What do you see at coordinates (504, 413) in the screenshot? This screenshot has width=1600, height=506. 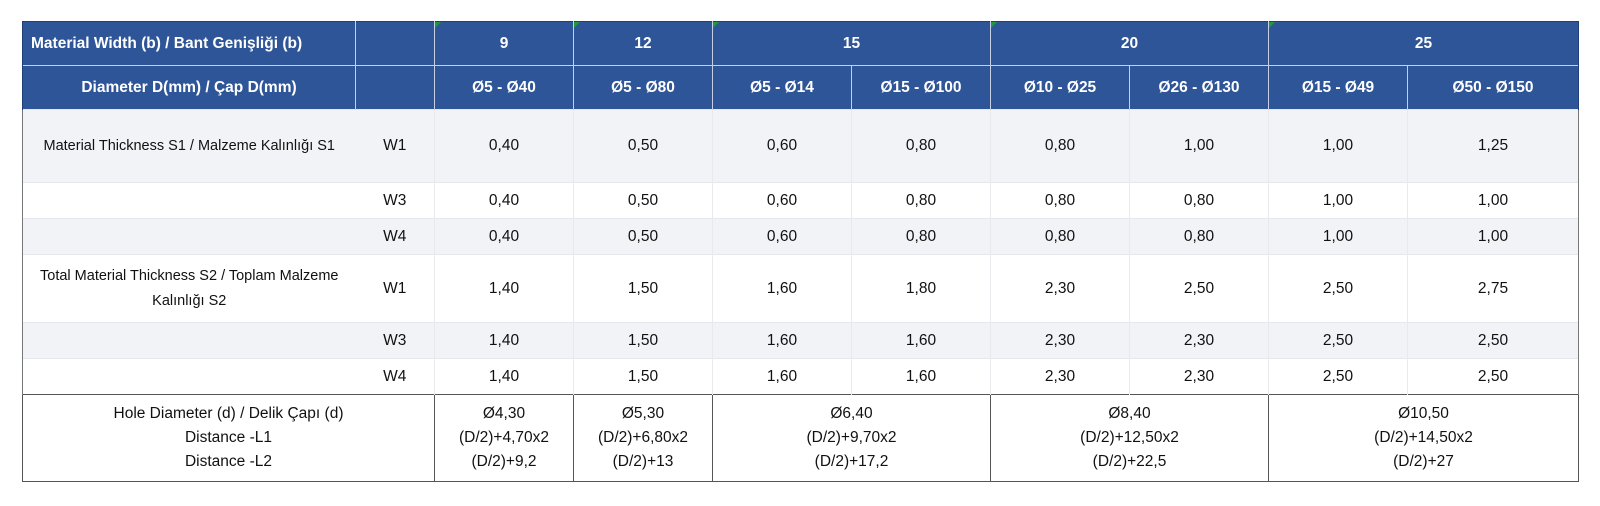 I see `hole-diameter: Ø4,30` at bounding box center [504, 413].